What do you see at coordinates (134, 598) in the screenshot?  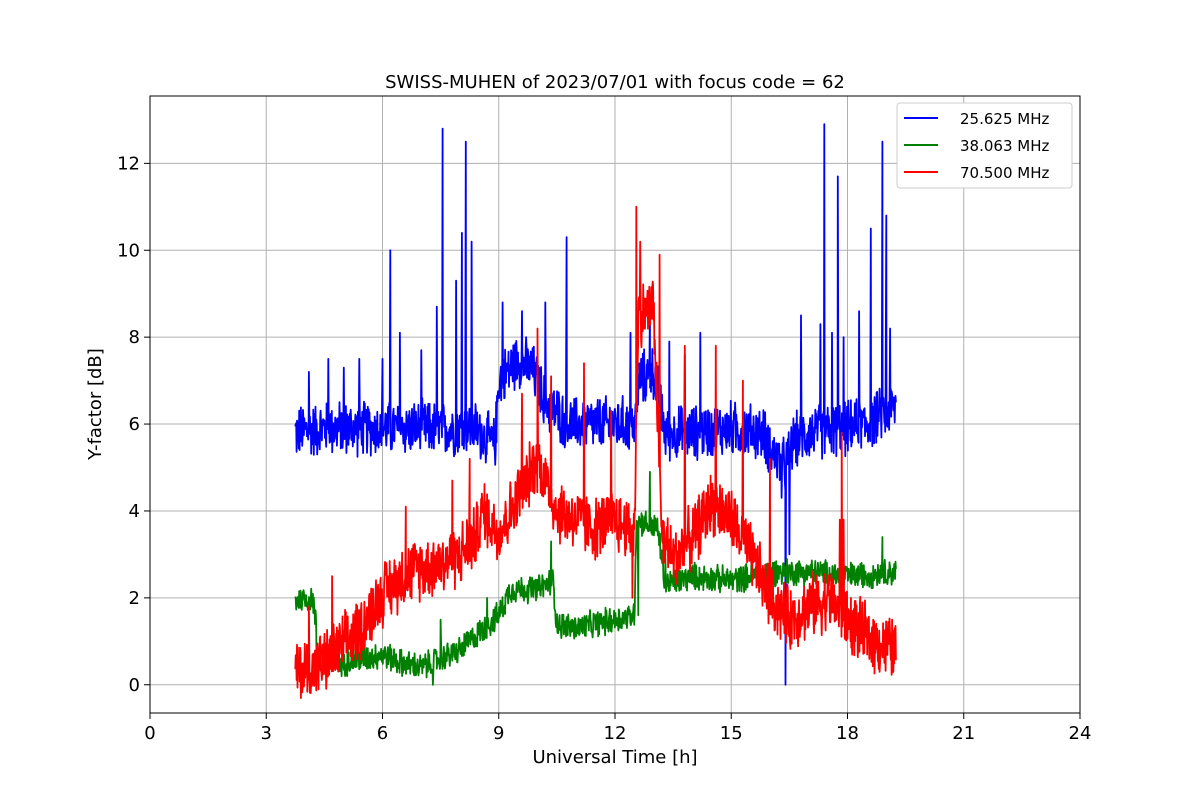 I see `y-tick-label: 2` at bounding box center [134, 598].